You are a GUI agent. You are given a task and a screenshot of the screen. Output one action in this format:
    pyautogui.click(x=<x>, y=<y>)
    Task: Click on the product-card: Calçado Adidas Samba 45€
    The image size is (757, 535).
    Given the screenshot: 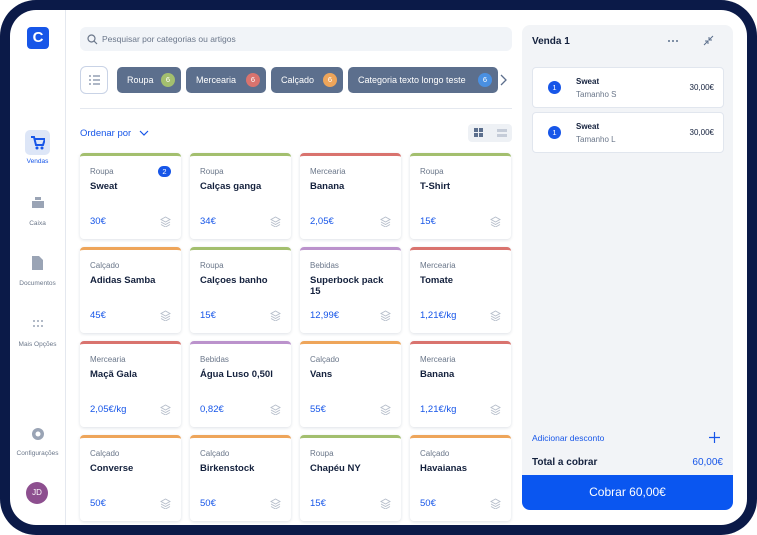 What is the action you would take?
    pyautogui.click(x=130, y=290)
    